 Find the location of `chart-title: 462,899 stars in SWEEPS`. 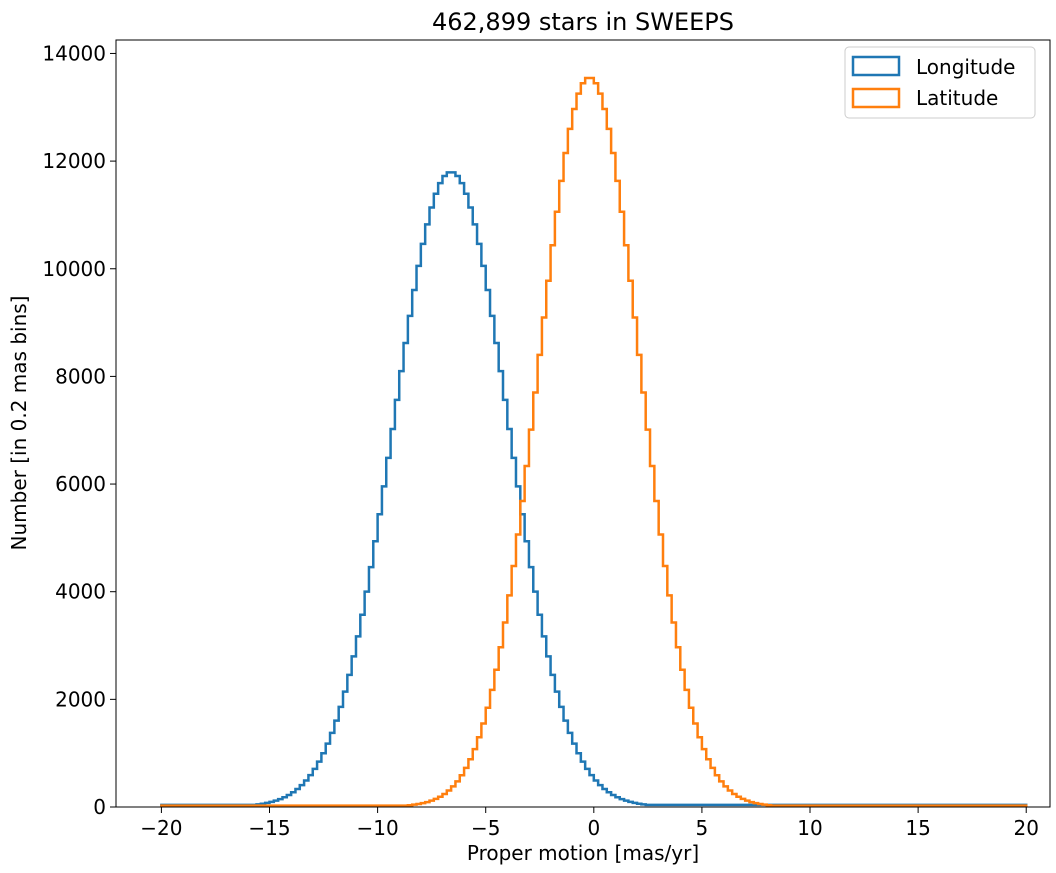

chart-title: 462,899 stars in SWEEPS is located at coordinates (583, 22).